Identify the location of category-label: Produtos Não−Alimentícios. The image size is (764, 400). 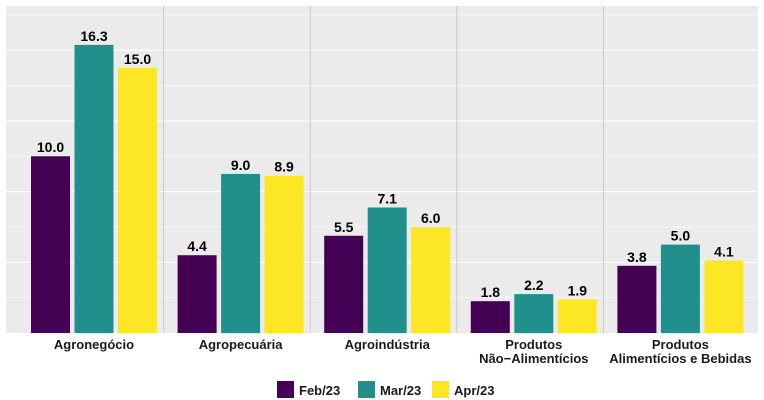
(533, 351).